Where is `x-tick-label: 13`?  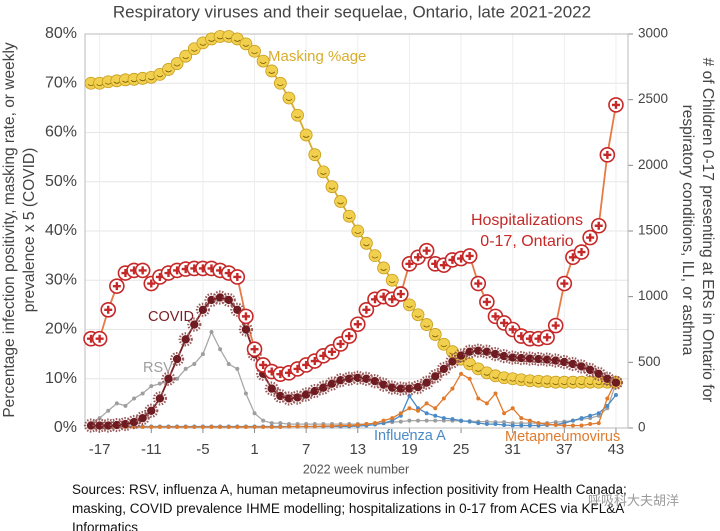 x-tick-label: 13 is located at coordinates (357, 449).